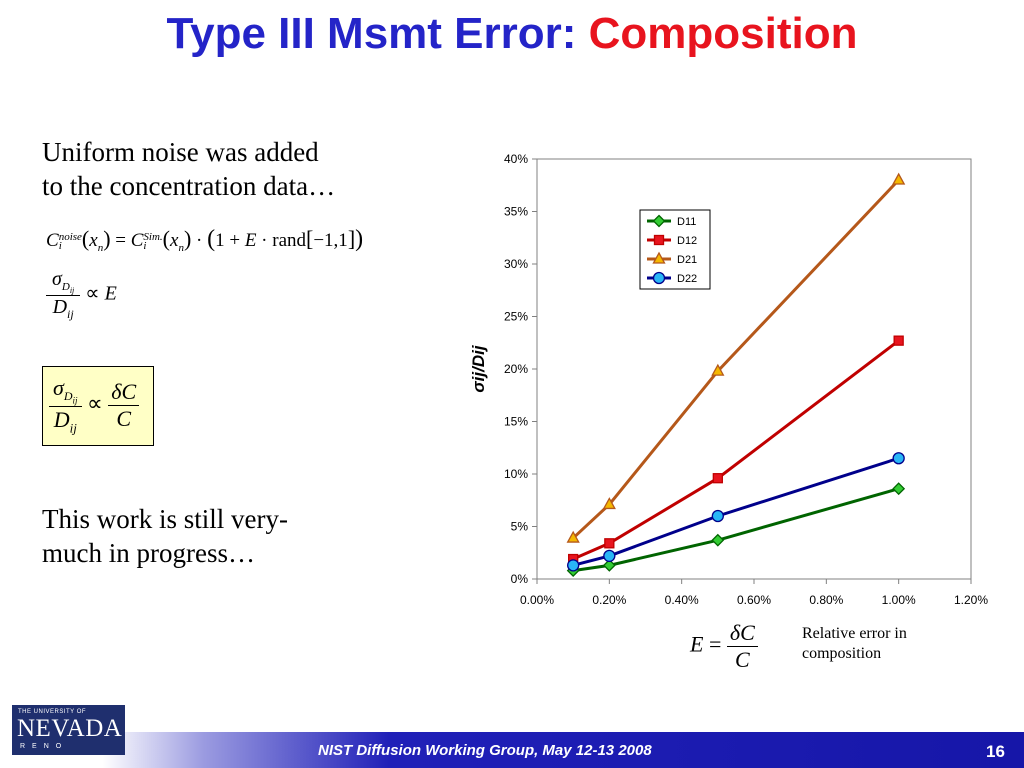 The height and width of the screenshot is (768, 1024). I want to click on y-axis-label: σij/Dij, so click(478, 368).